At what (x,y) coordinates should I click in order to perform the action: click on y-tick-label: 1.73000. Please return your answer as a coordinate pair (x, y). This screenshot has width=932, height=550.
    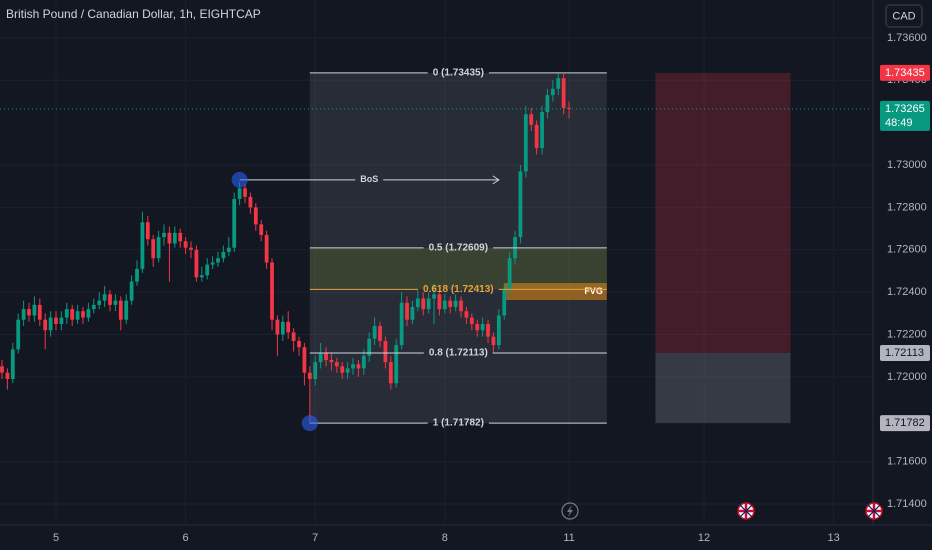
    Looking at the image, I should click on (907, 165).